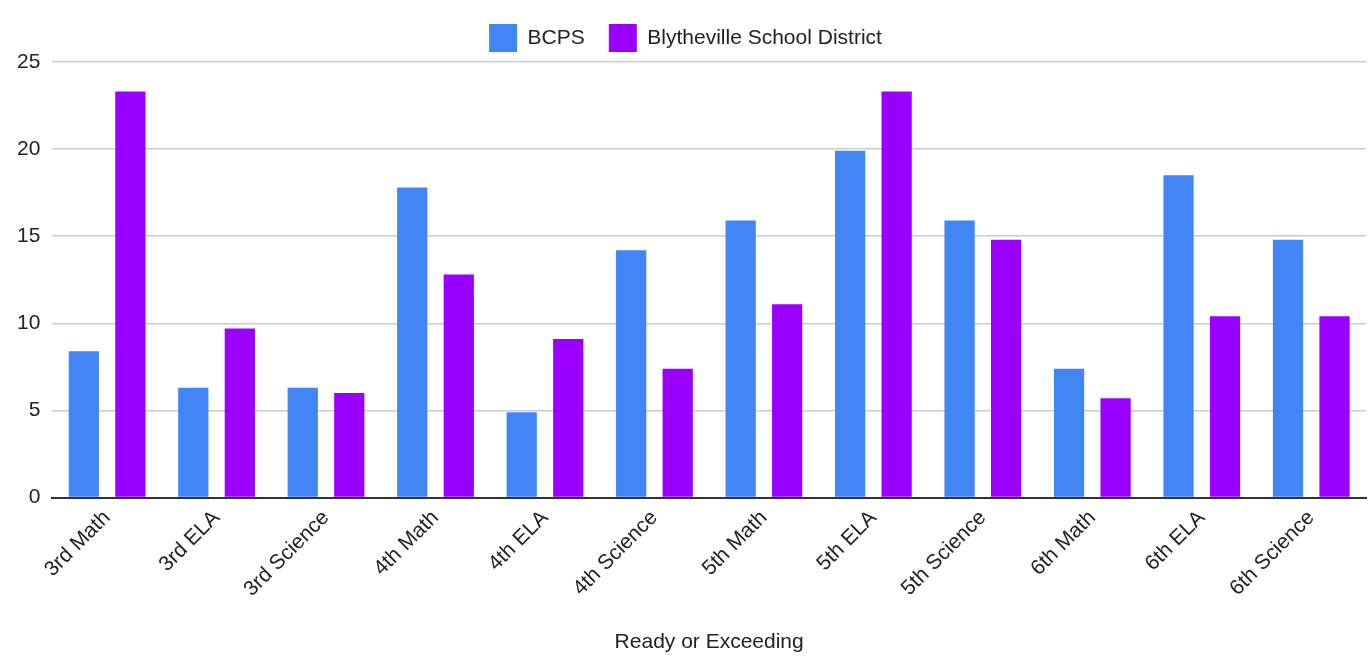 The height and width of the screenshot is (659, 1368). I want to click on y-tick-label: 10, so click(29, 322).